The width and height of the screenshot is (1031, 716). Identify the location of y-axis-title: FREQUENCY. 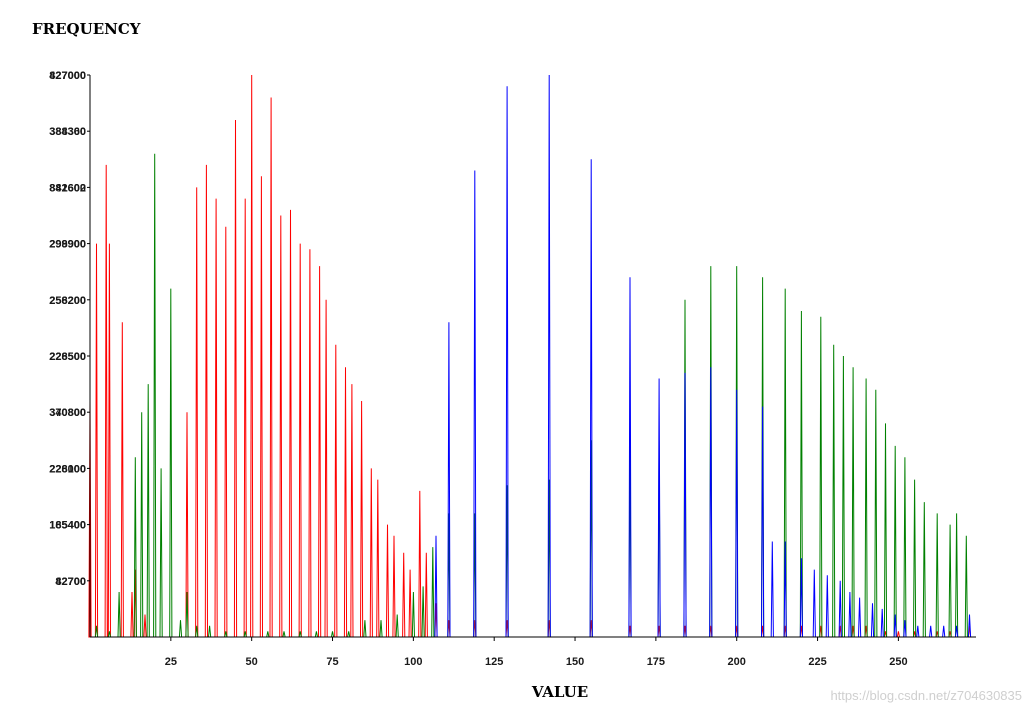
(86, 29).